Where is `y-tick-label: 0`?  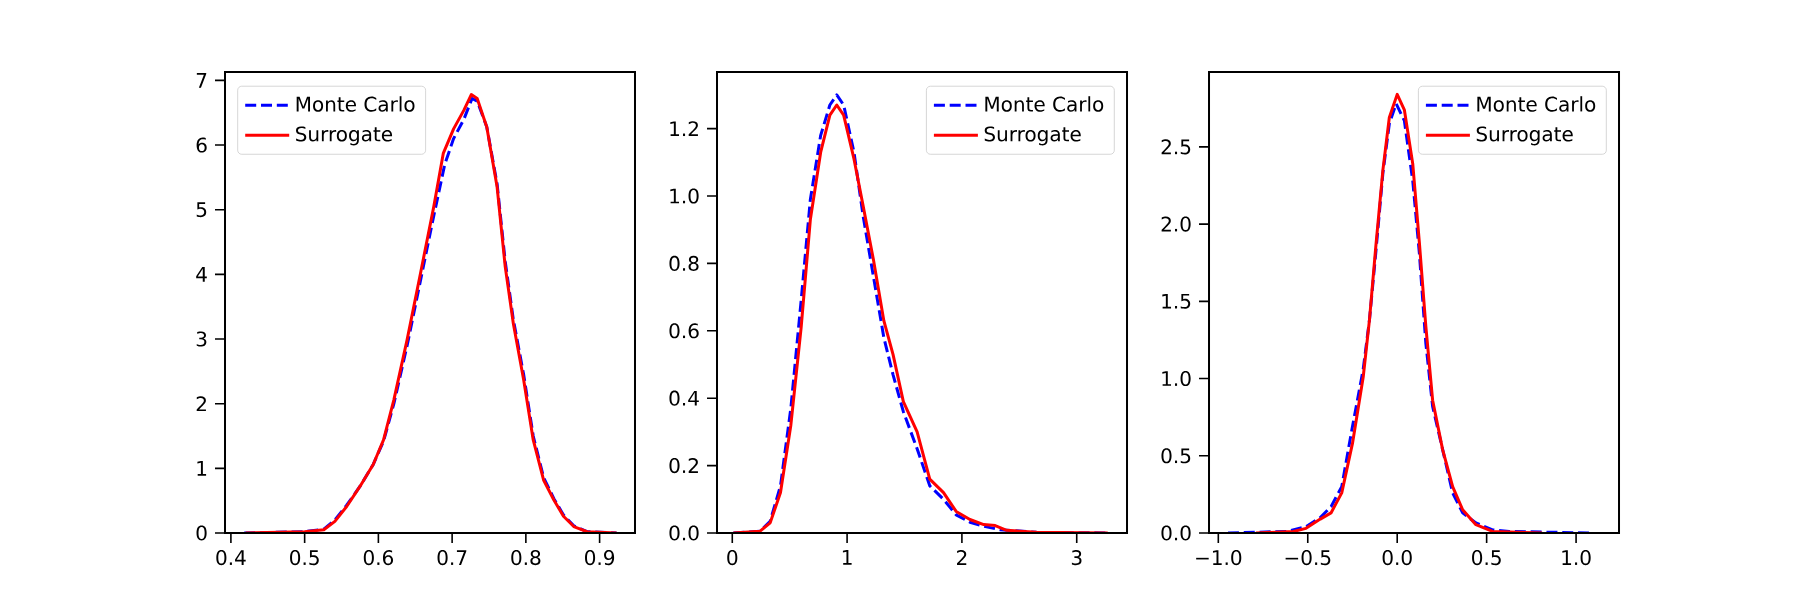
y-tick-label: 0 is located at coordinates (201, 533).